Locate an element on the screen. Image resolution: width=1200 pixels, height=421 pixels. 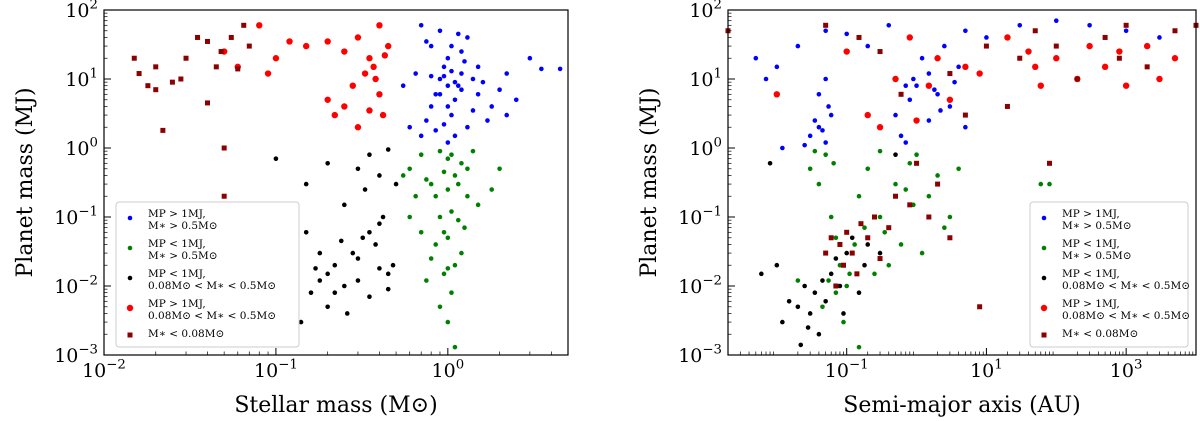
legend-frame is located at coordinates (207, 274).